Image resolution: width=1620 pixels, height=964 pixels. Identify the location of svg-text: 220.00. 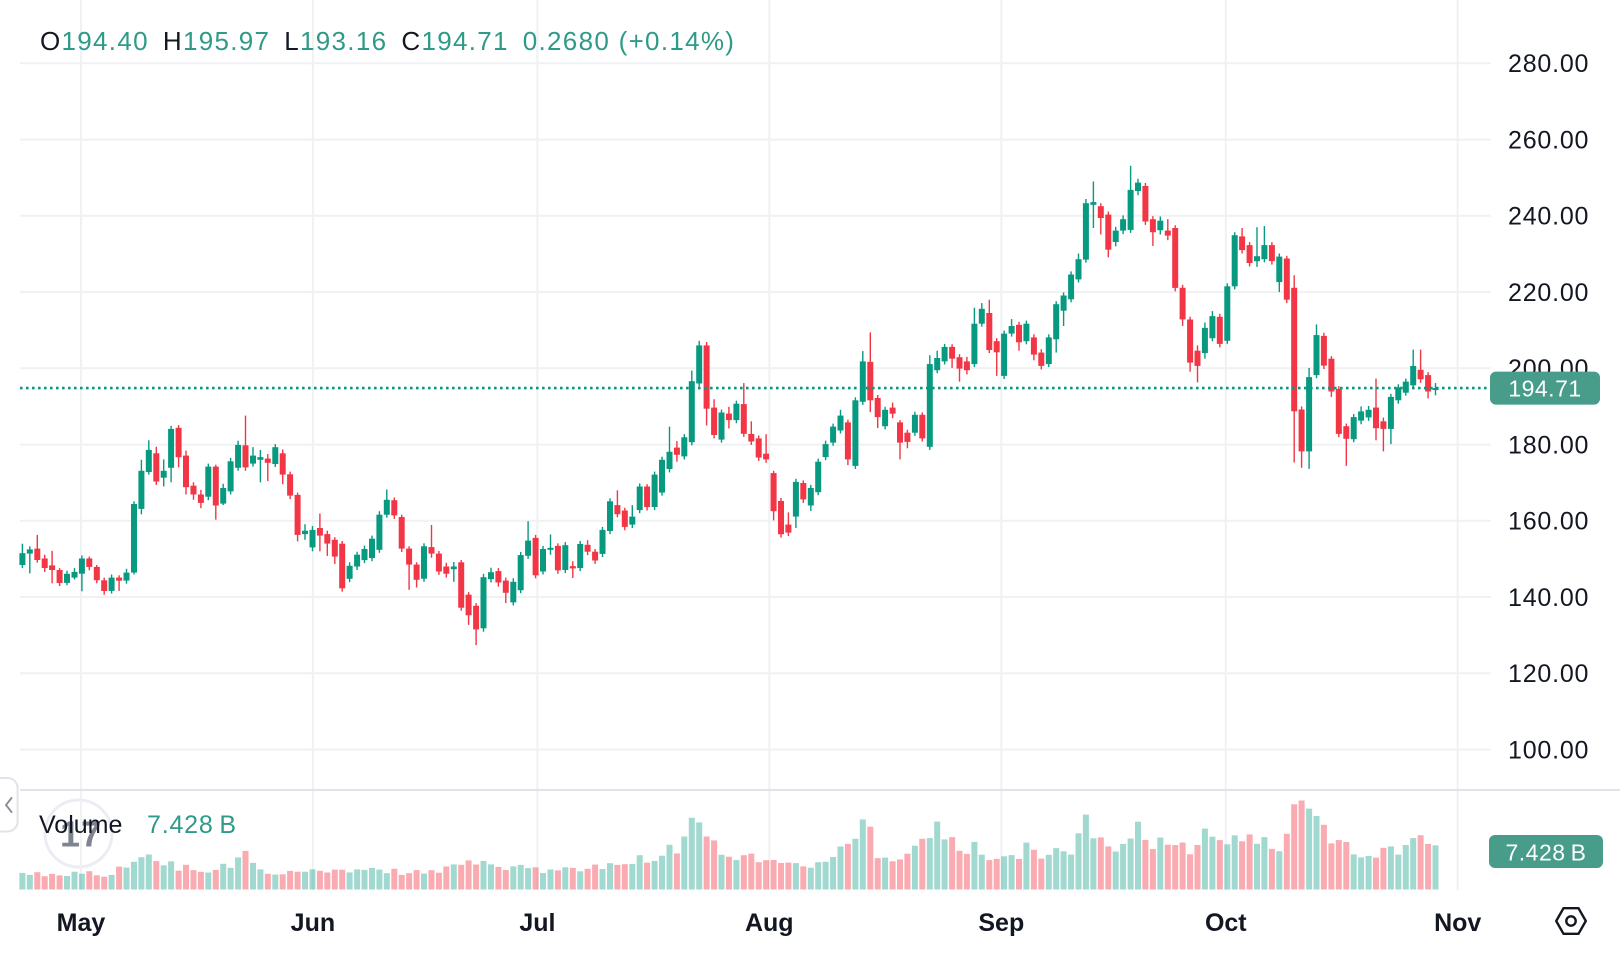
(1548, 293).